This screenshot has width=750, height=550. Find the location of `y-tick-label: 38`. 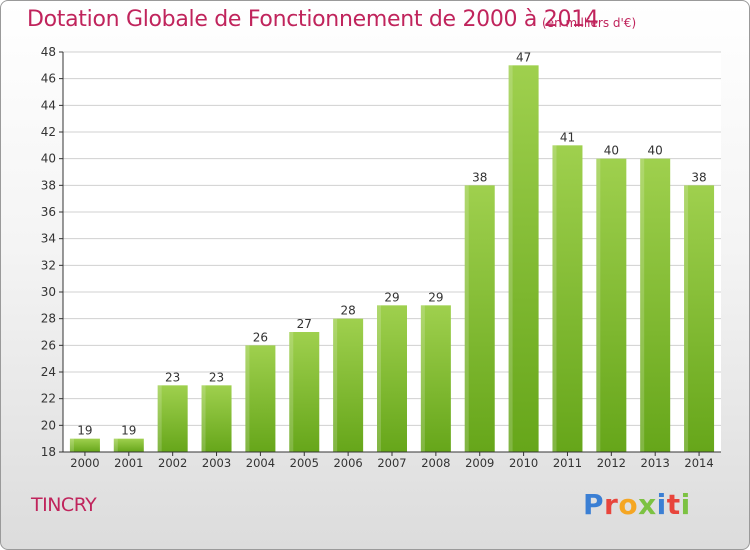

y-tick-label: 38 is located at coordinates (48, 185).